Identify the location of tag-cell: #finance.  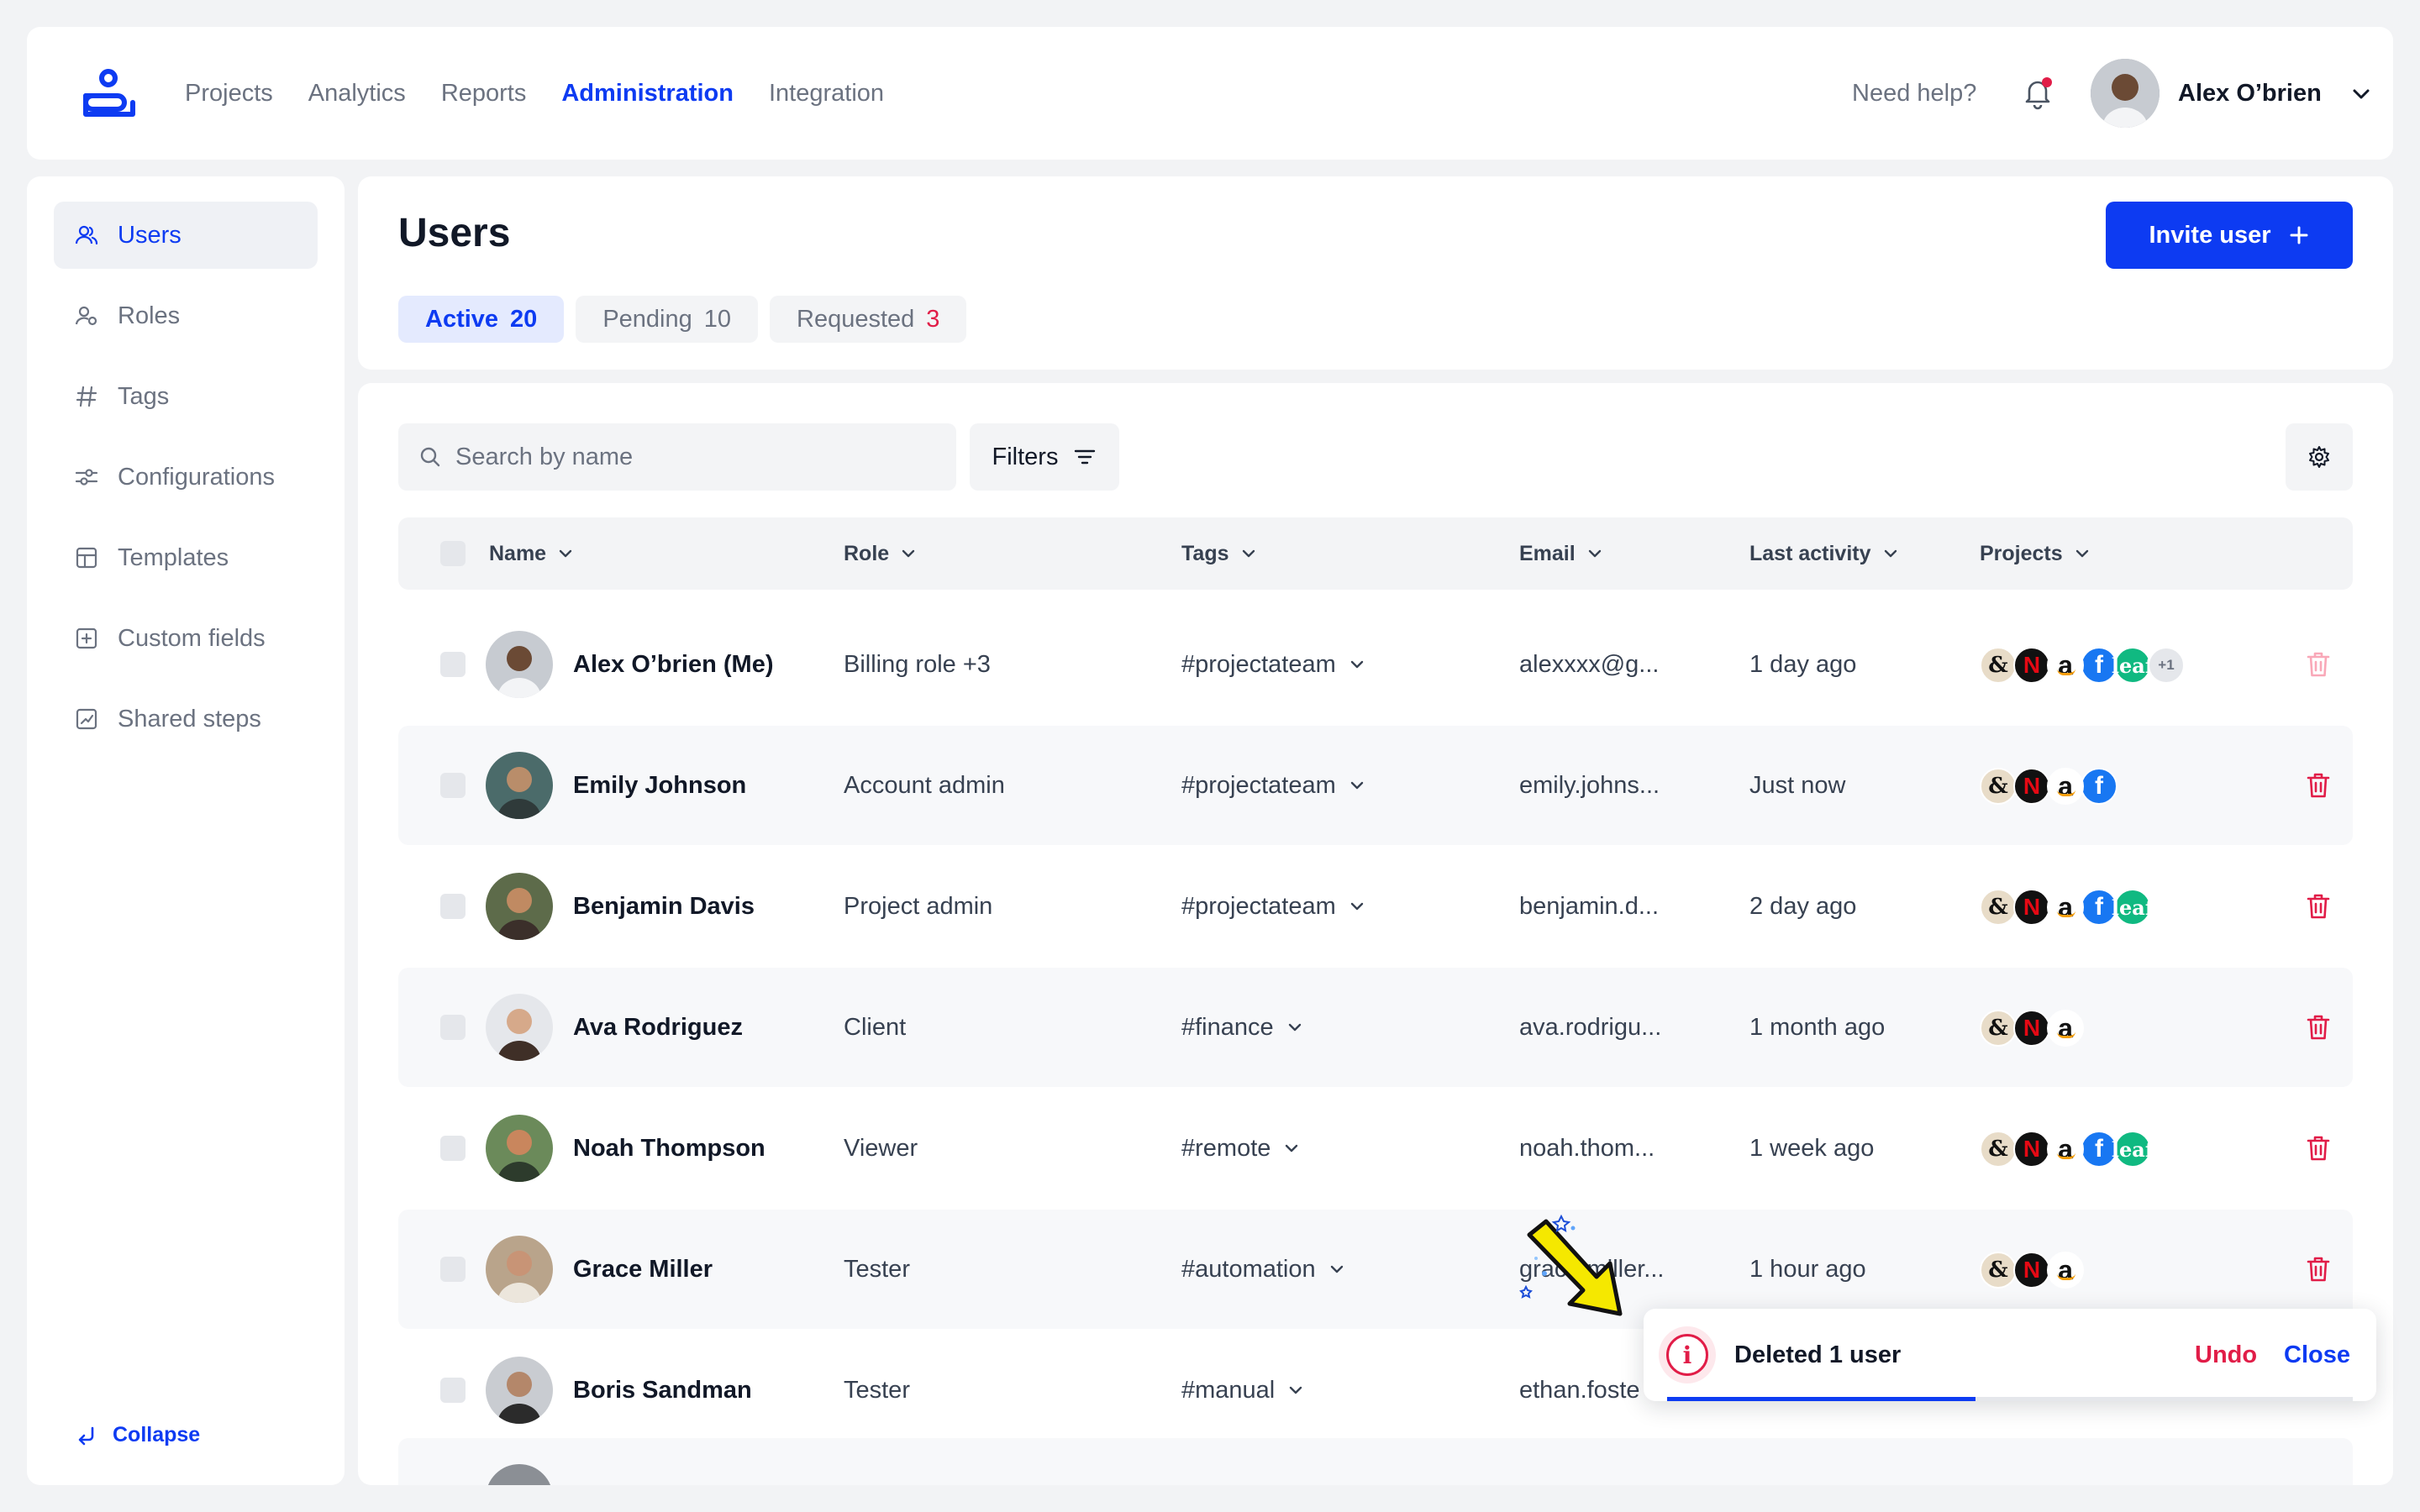
(1242, 1027).